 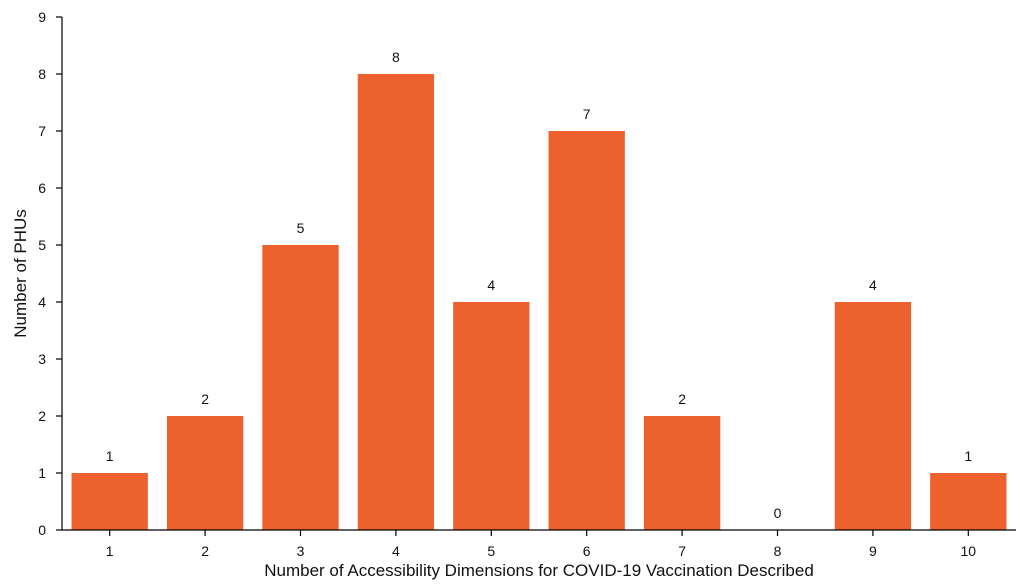 What do you see at coordinates (110, 551) in the screenshot?
I see `x-tick-label-1: 1` at bounding box center [110, 551].